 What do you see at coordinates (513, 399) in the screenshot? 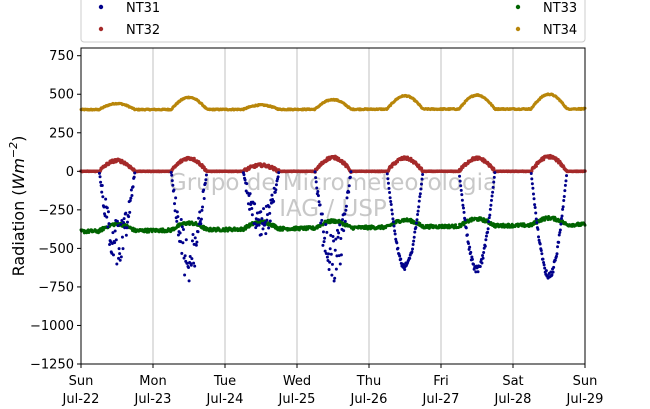
I see `x-tick-date: Jul-28` at bounding box center [513, 399].